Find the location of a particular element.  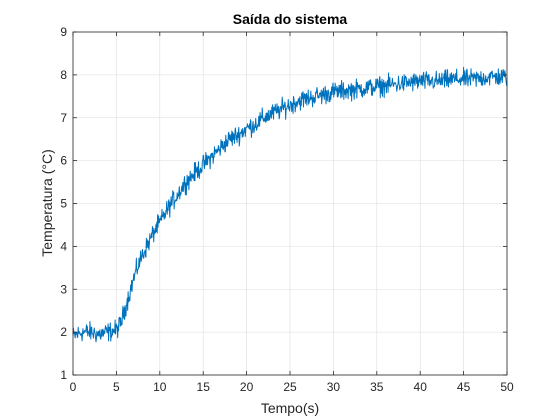

x-tick-label: 40 is located at coordinates (421, 387).